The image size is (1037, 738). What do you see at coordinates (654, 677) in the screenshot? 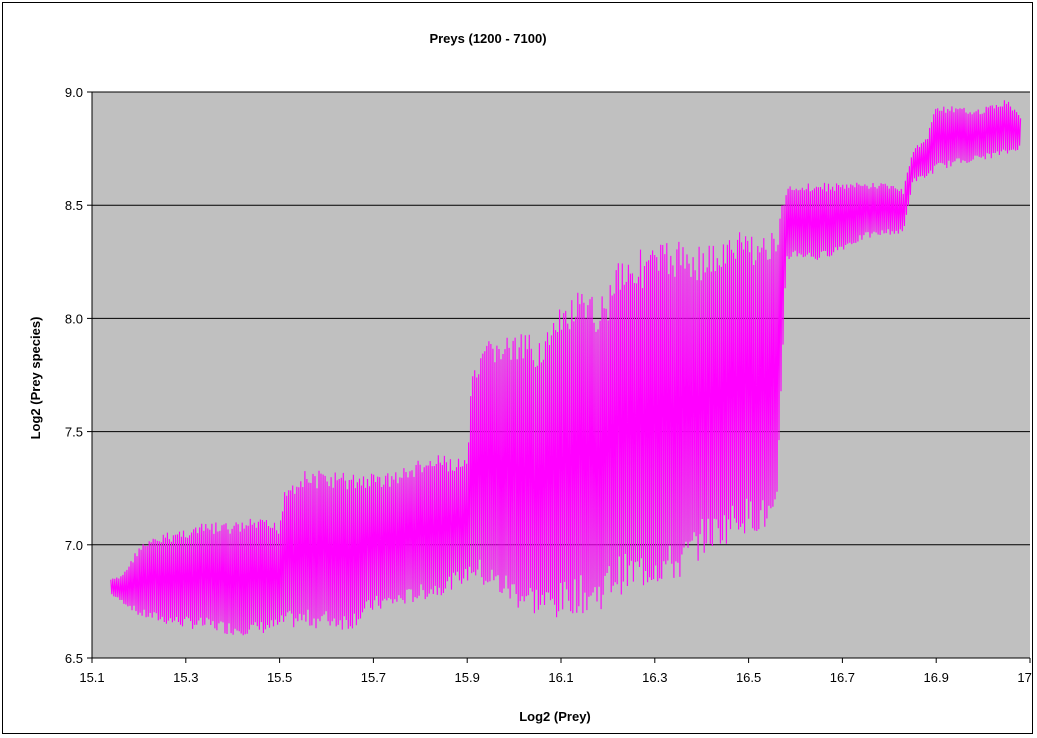
I see `x-tick-label: 16.3` at bounding box center [654, 677].